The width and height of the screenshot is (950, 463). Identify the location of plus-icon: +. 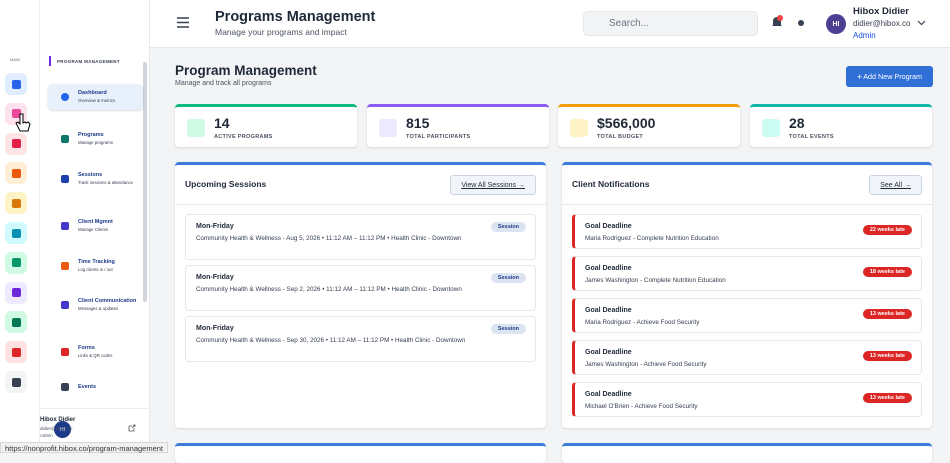
(860, 76).